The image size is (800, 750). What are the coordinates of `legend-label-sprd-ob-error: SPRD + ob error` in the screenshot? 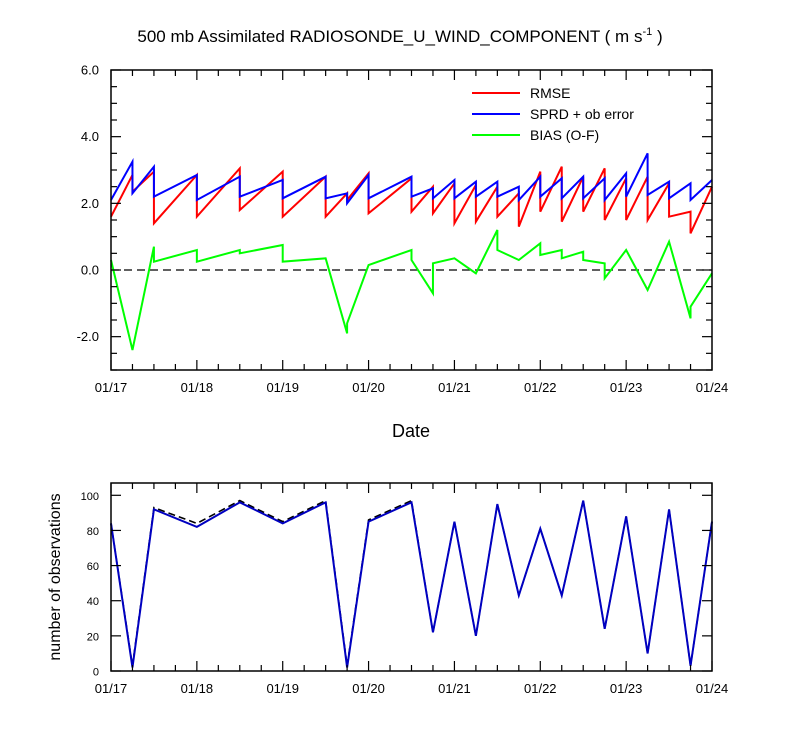 It's located at (582, 114).